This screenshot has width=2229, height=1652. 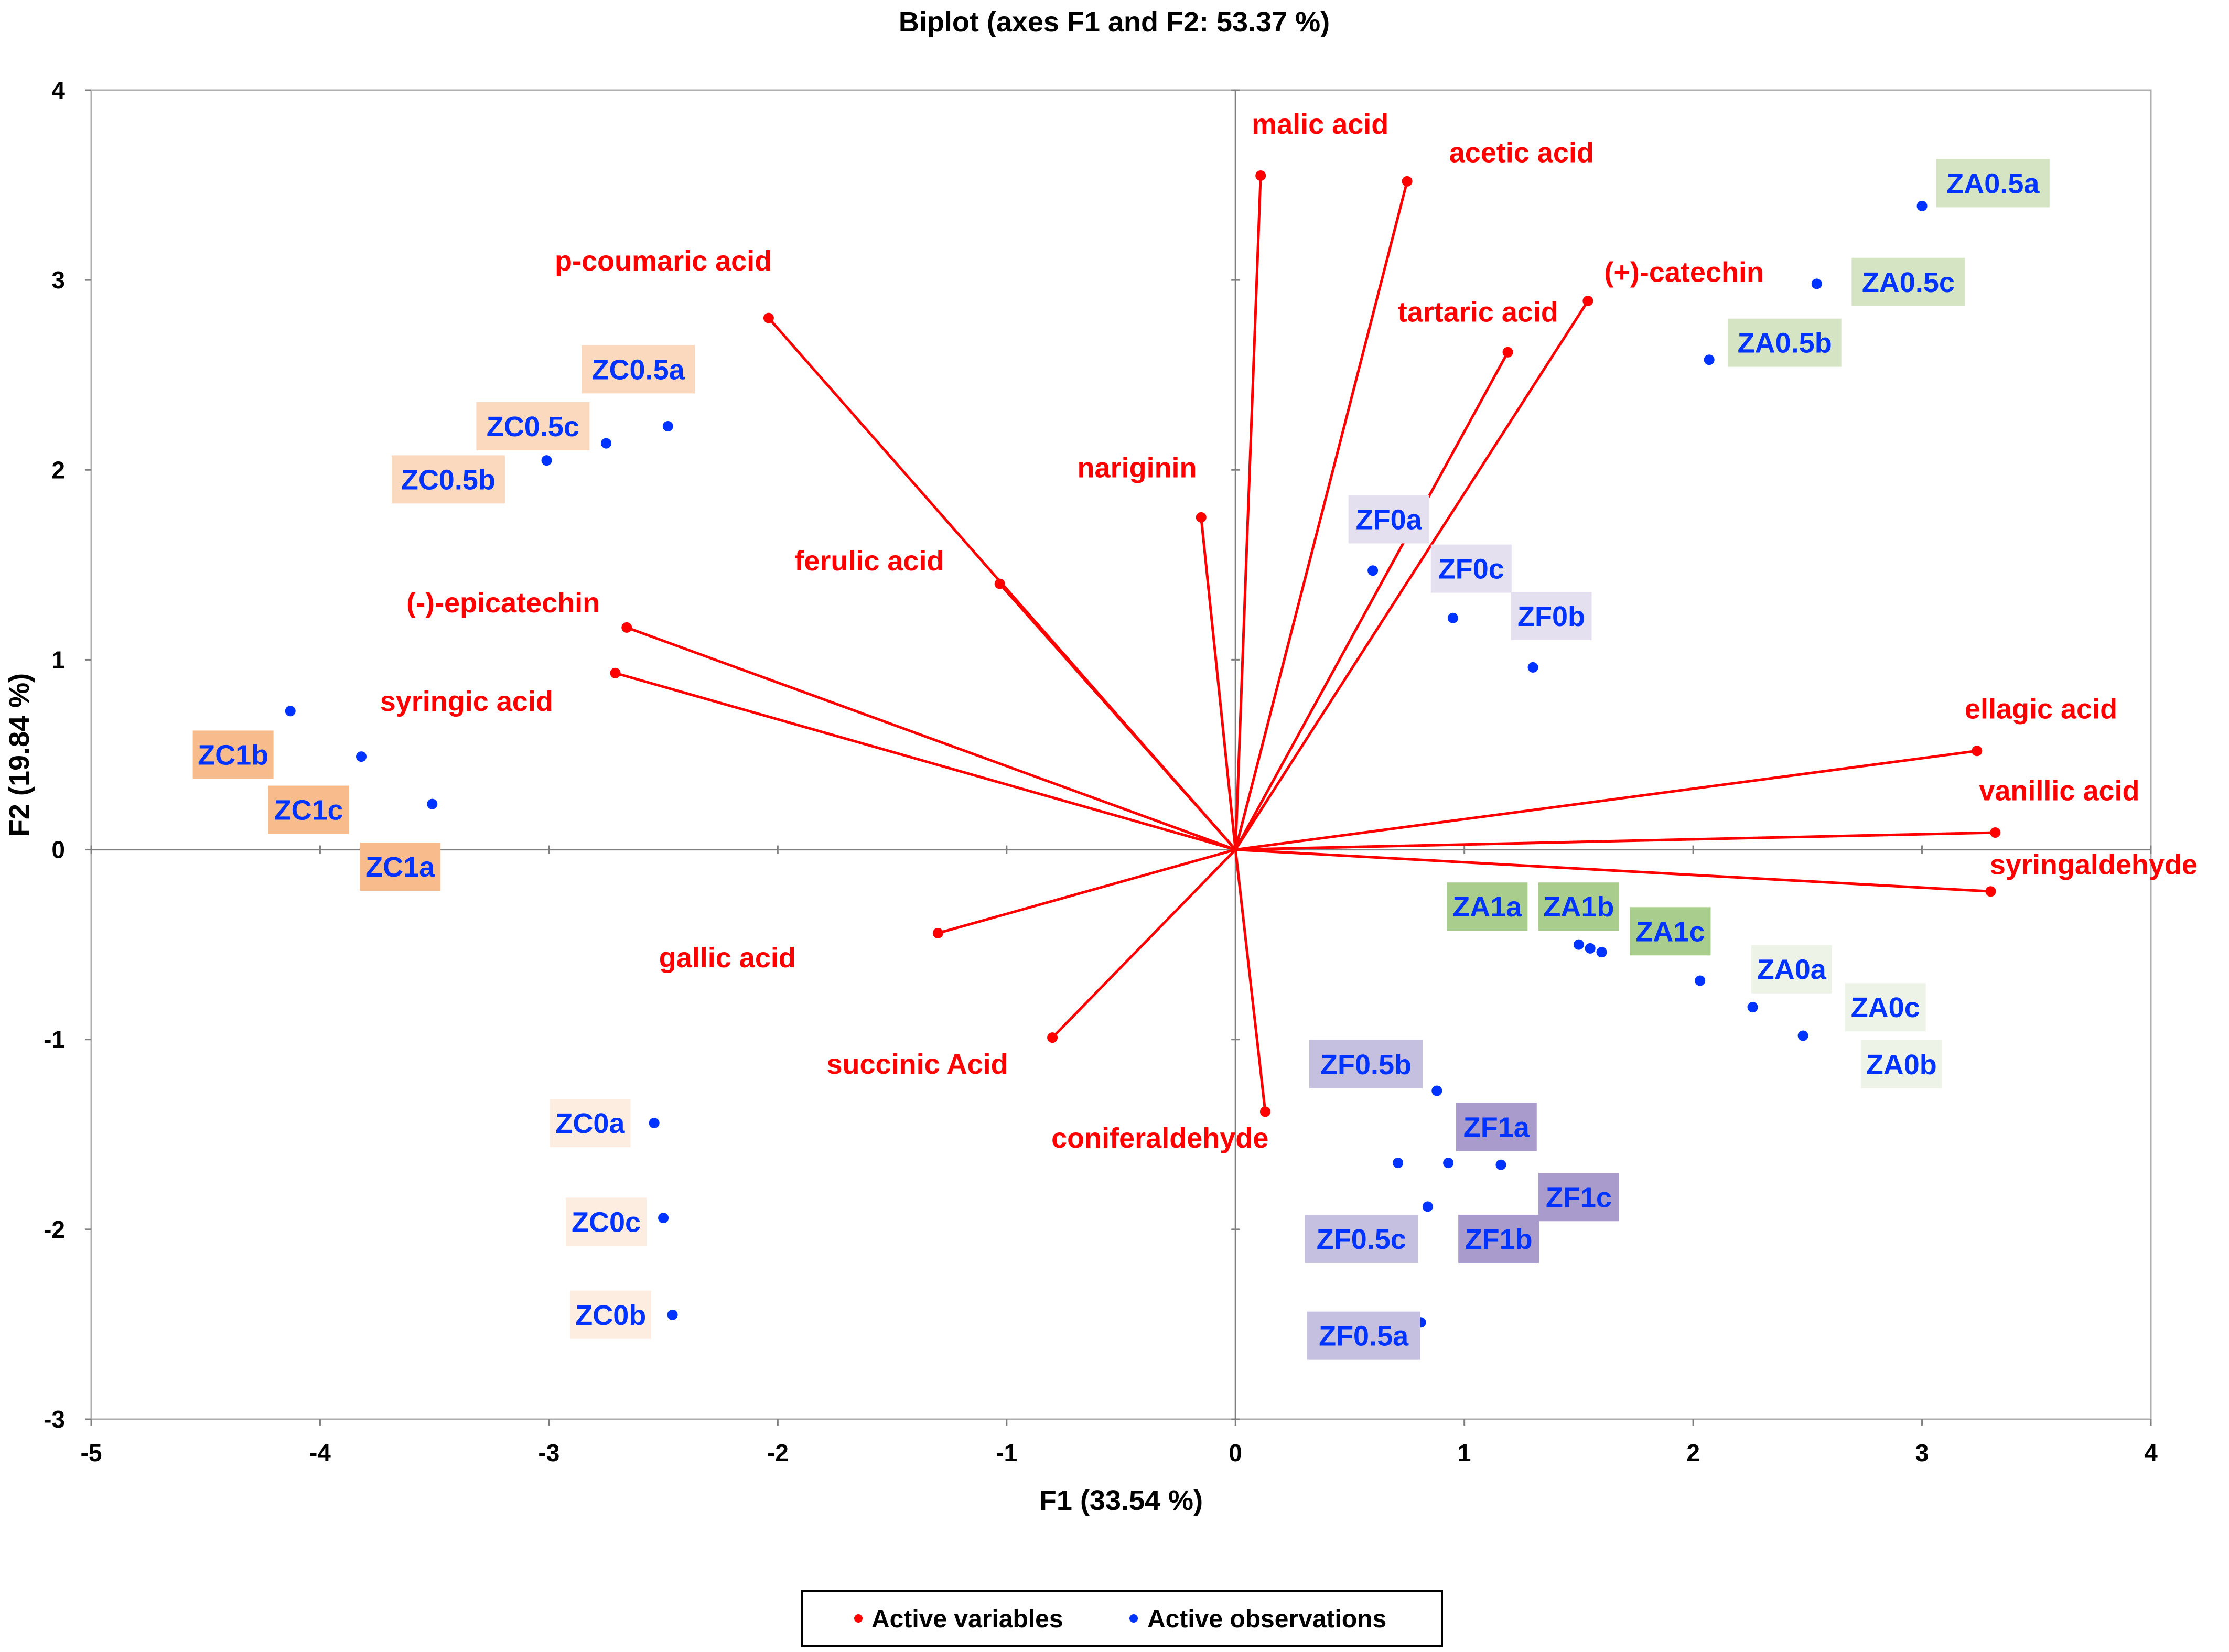 What do you see at coordinates (1579, 1198) in the screenshot?
I see `observation-label: ZF1c` at bounding box center [1579, 1198].